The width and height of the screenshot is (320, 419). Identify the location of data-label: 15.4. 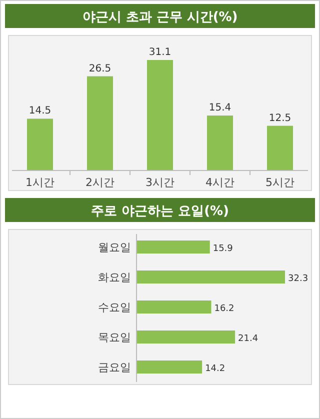
(220, 108).